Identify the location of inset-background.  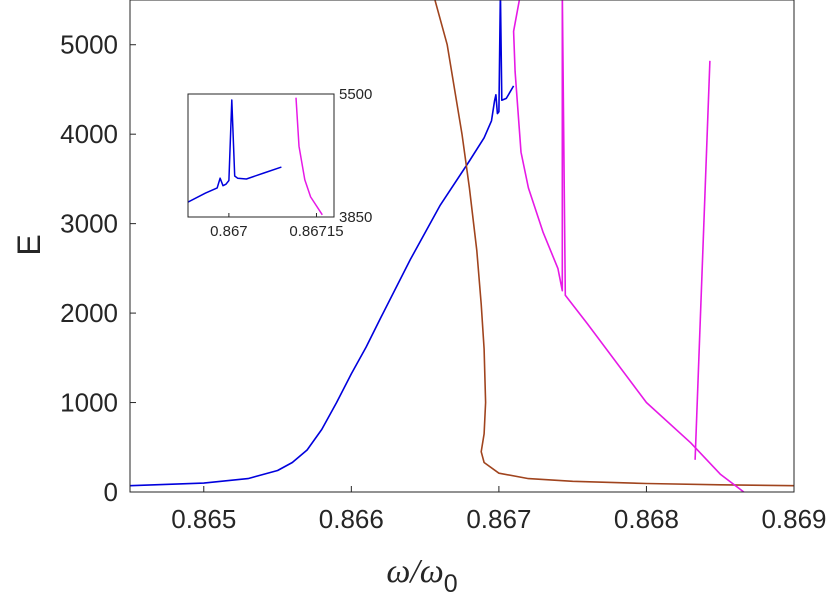
(261, 155).